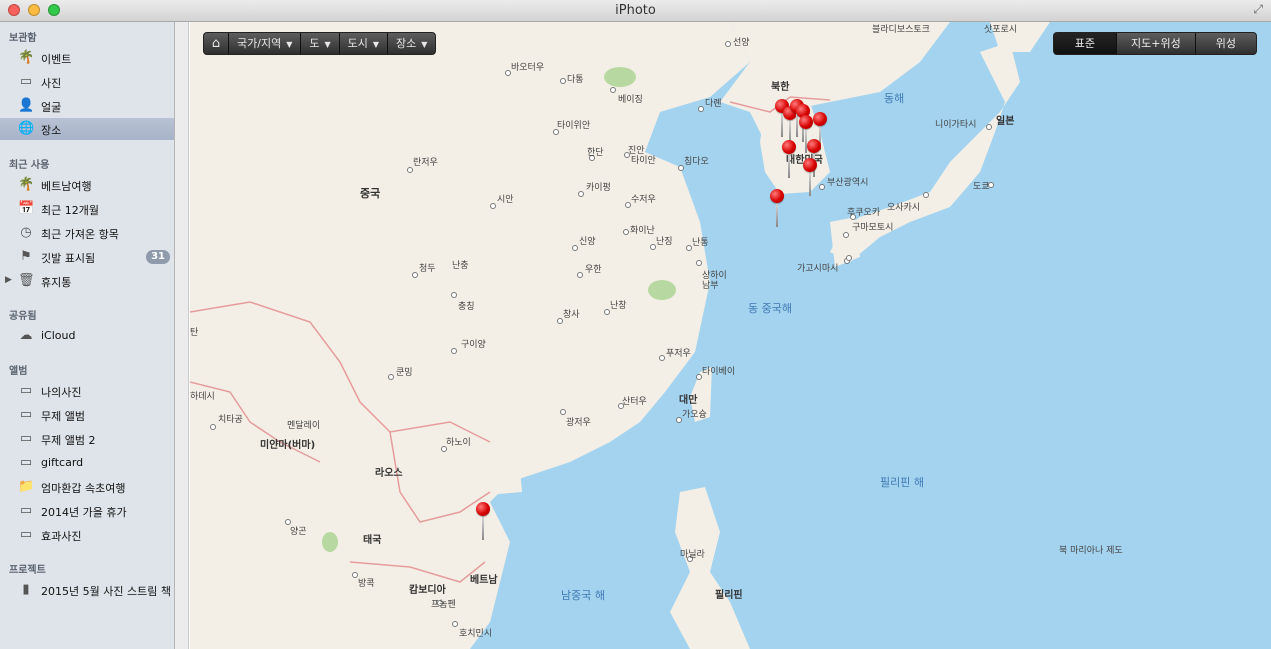  Describe the element at coordinates (70, 210) in the screenshot. I see `sidebar-item-label: 최근 12개월` at that location.